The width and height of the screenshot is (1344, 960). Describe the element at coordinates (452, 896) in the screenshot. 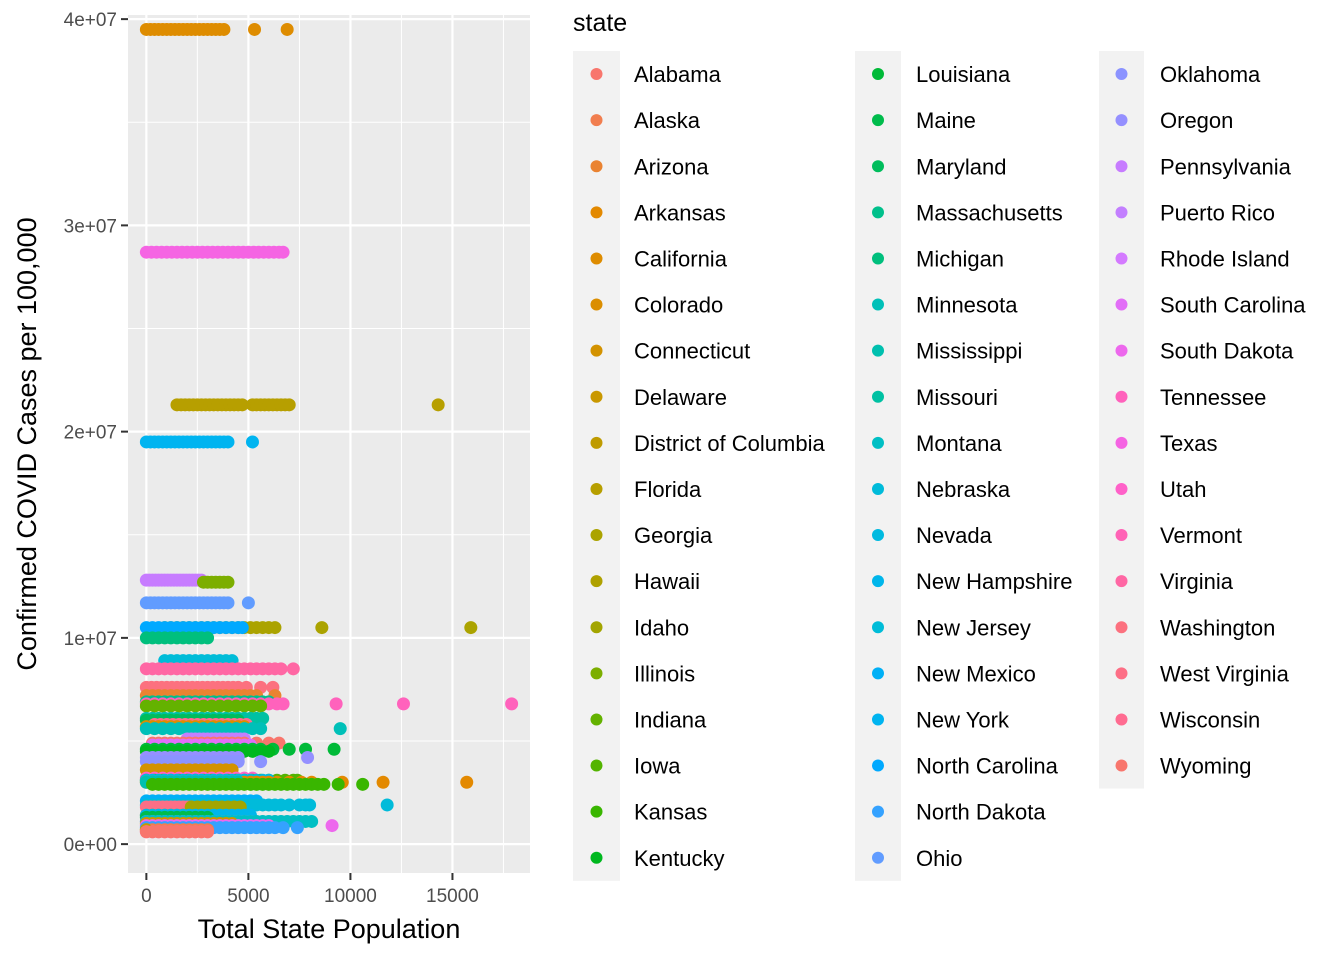

I see `x-tick-label: 15000` at that location.